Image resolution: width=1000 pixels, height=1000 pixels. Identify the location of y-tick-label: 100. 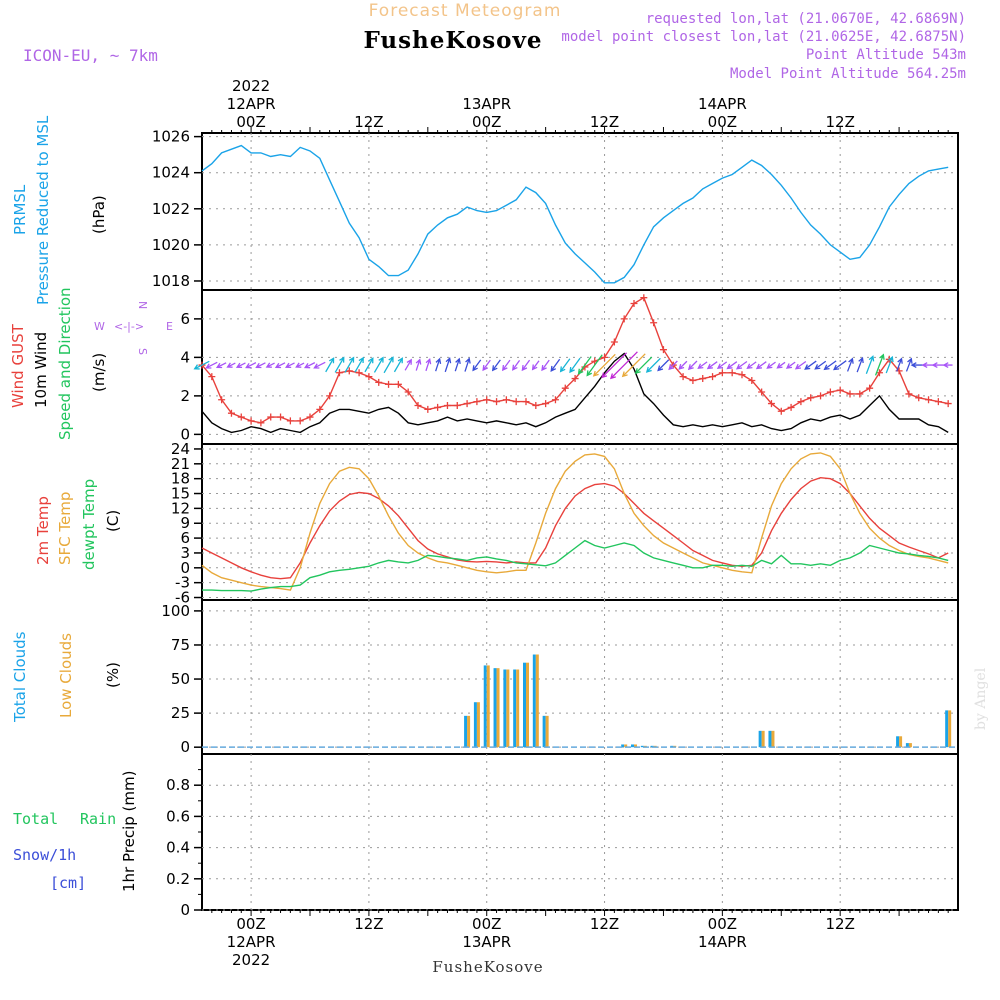
(175, 611).